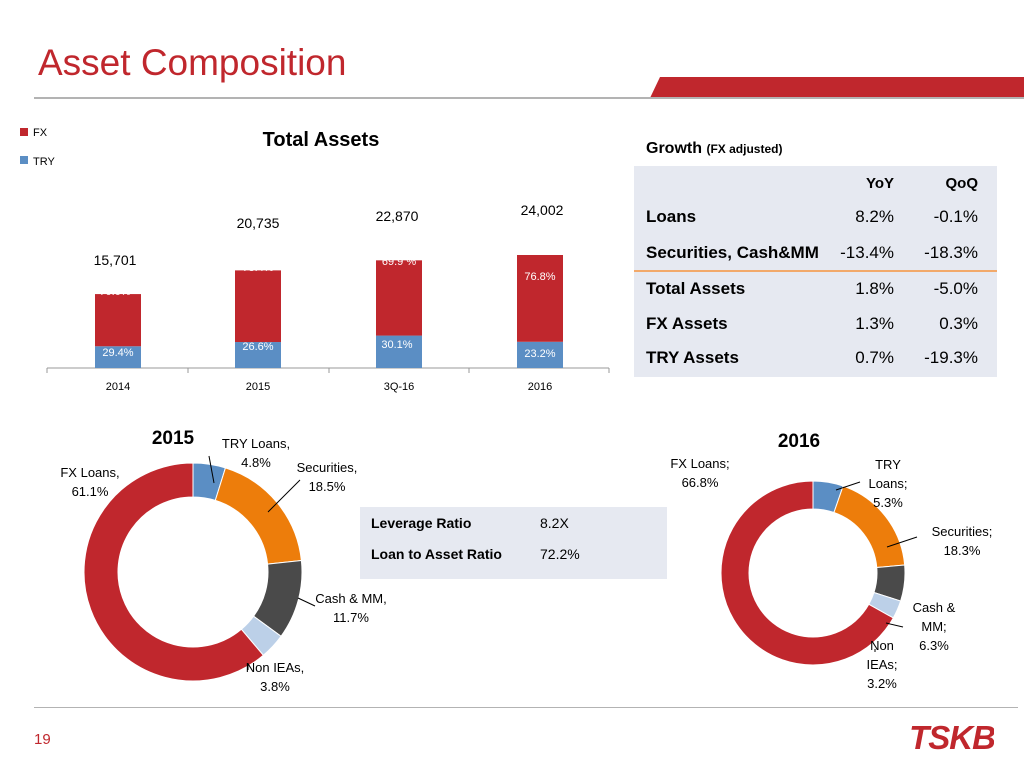 This screenshot has width=1024, height=768. Describe the element at coordinates (560, 554) in the screenshot. I see `ratio-value: 72.2%` at that location.